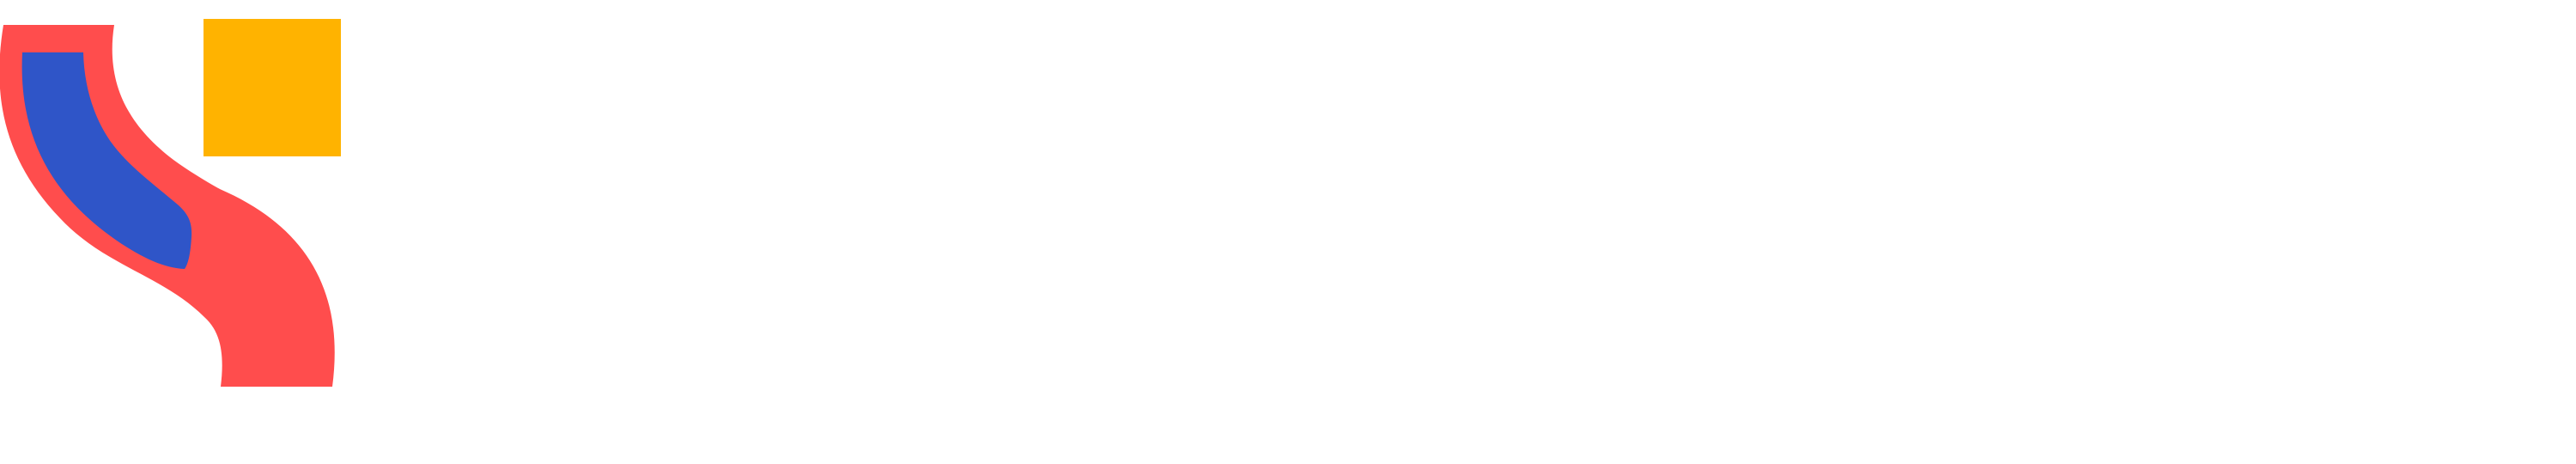 The image size is (2576, 464). What do you see at coordinates (106, 160) in the screenshot?
I see `logo-blue-shape` at bounding box center [106, 160].